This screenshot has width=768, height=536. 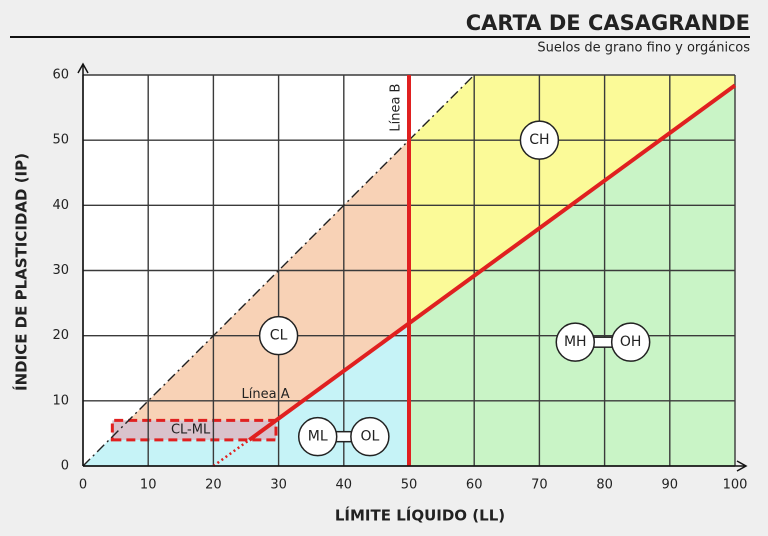 I want to click on annotation: Línea B, so click(x=395, y=108).